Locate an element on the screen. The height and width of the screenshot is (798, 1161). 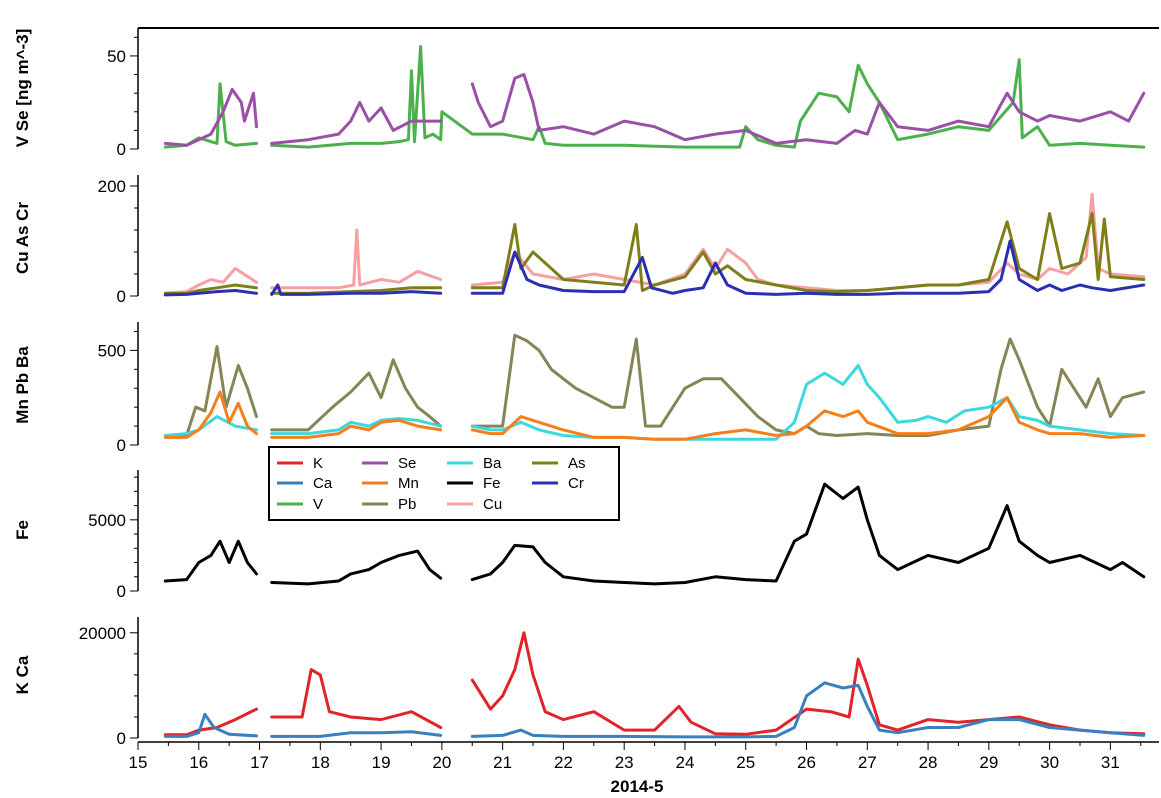
legend-item-fe: Fe is located at coordinates (474, 483).